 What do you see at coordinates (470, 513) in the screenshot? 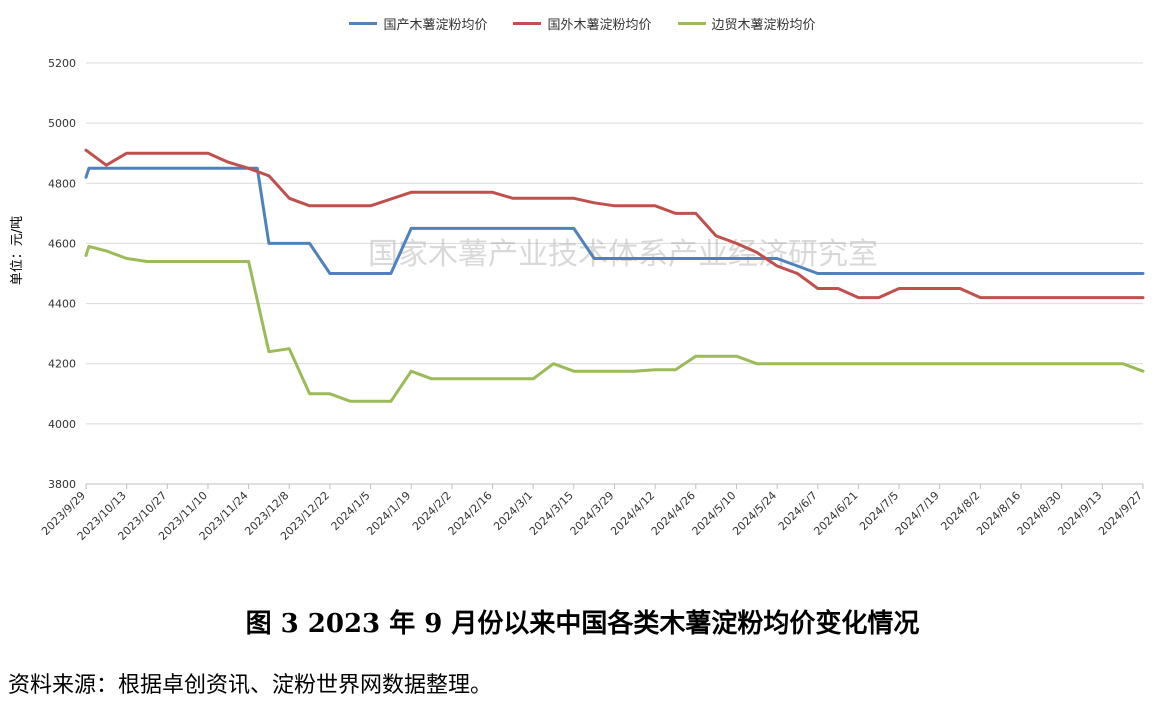
I see `x-tick-label: 2024/2/16` at bounding box center [470, 513].